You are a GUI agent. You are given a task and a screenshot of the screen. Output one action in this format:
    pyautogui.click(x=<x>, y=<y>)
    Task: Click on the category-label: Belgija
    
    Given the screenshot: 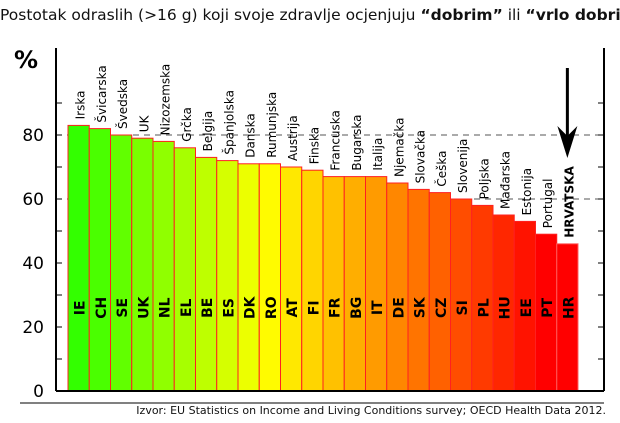 What is the action you would take?
    pyautogui.click(x=208, y=131)
    